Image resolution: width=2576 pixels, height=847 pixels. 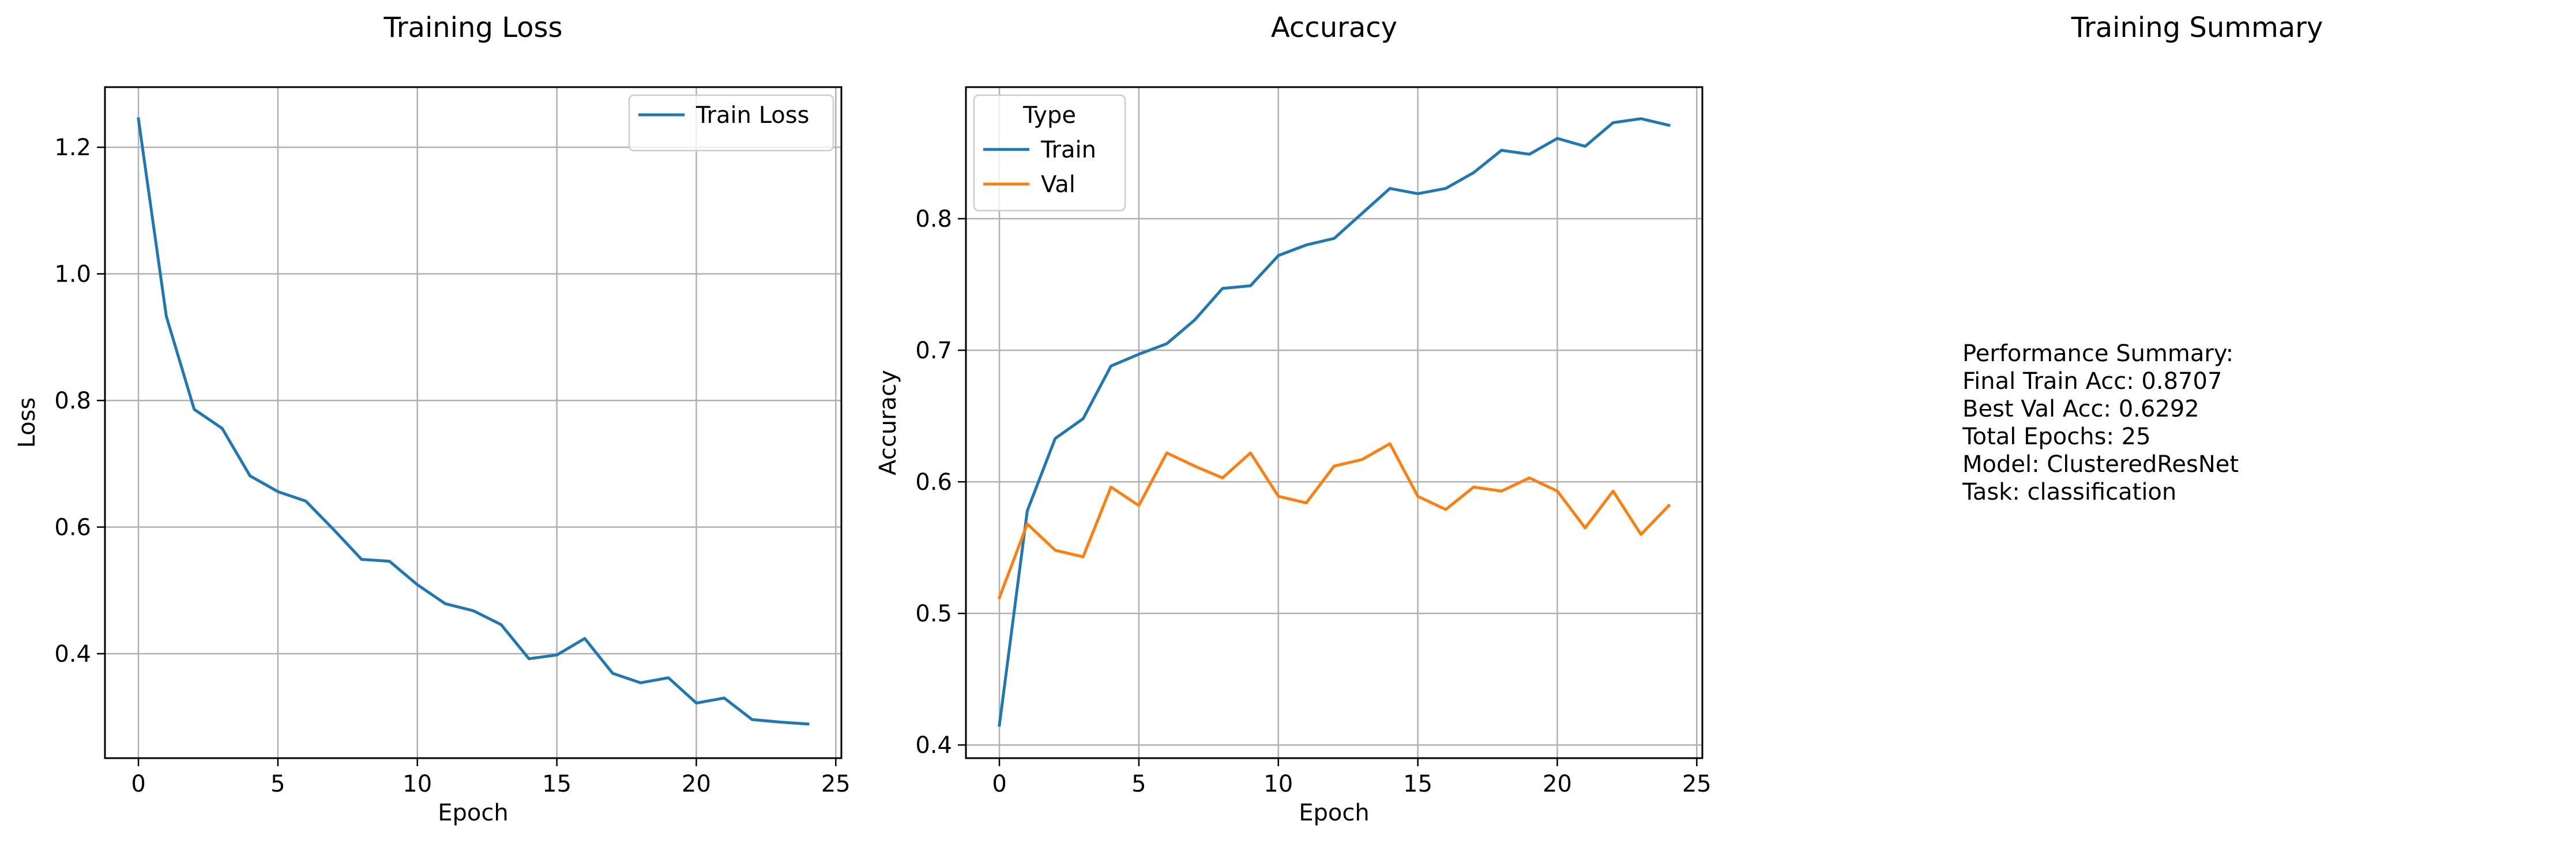 What do you see at coordinates (752, 116) in the screenshot?
I see `loss-legend-label: Train Loss` at bounding box center [752, 116].